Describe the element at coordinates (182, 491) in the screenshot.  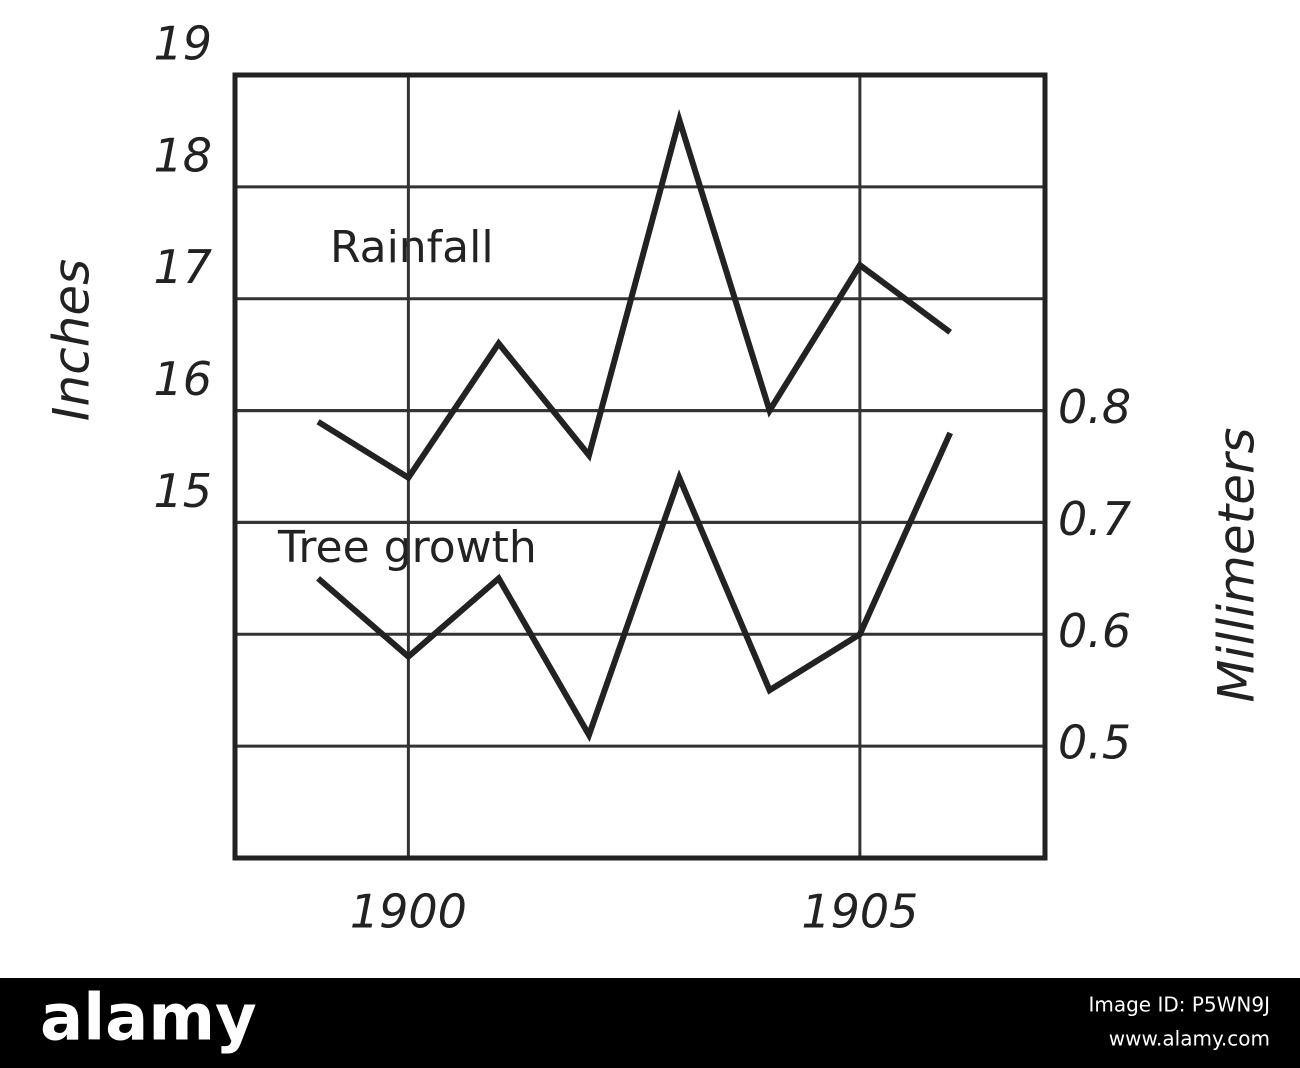
I see `y-tick-label: 15` at that location.